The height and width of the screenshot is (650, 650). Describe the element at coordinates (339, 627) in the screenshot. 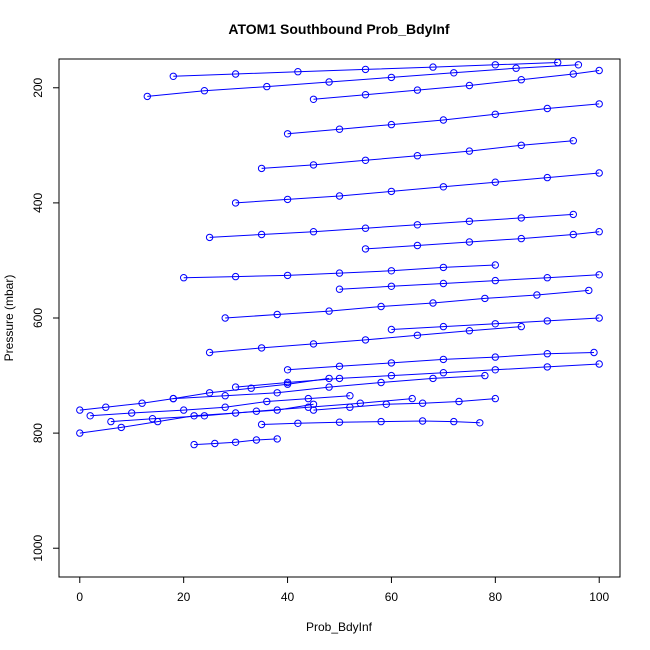

I see `x-axis-label: Prob_BdyInf` at that location.